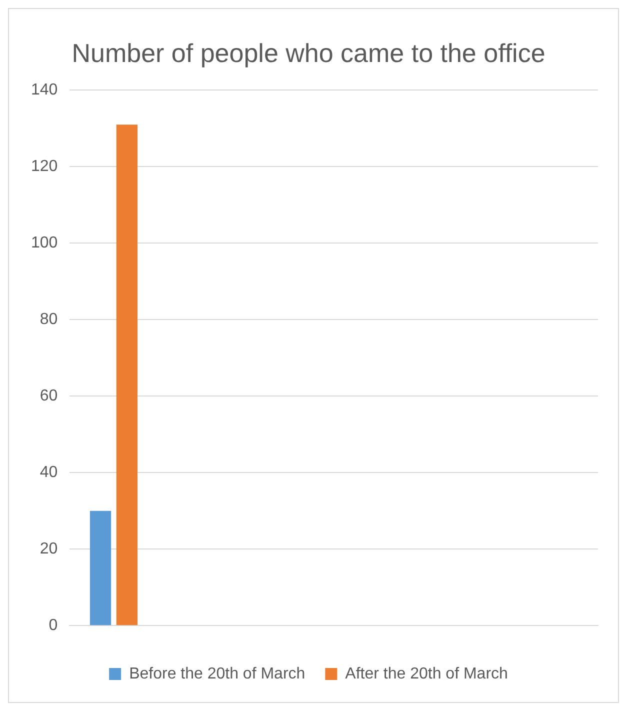 This screenshot has height=711, width=627. What do you see at coordinates (49, 549) in the screenshot?
I see `y-tick-label: 20` at bounding box center [49, 549].